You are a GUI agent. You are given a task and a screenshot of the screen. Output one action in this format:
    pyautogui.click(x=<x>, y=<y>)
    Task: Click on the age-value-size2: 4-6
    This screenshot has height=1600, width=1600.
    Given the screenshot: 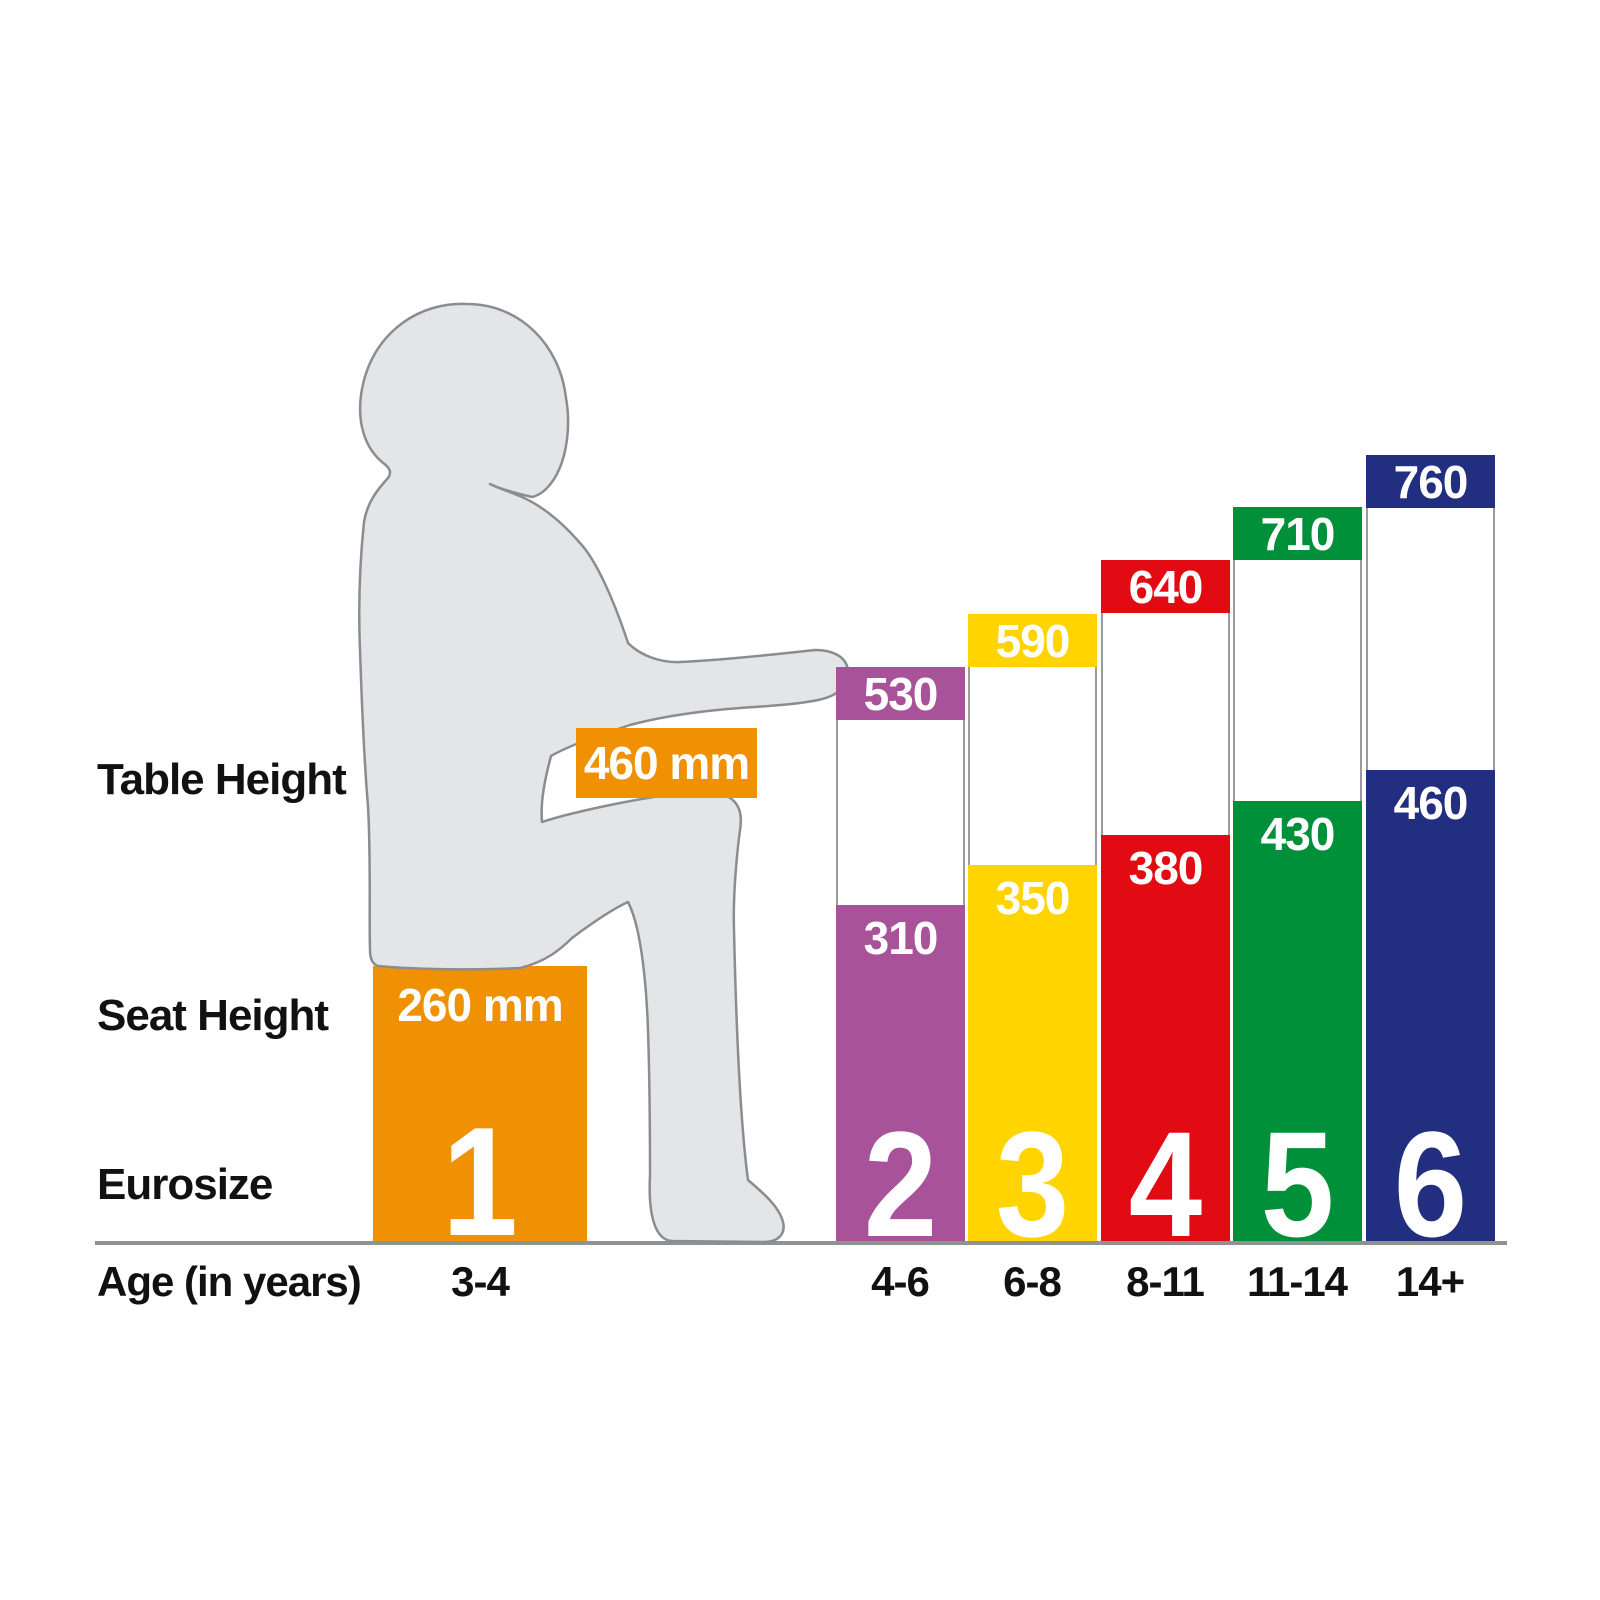 What is the action you would take?
    pyautogui.click(x=900, y=1281)
    